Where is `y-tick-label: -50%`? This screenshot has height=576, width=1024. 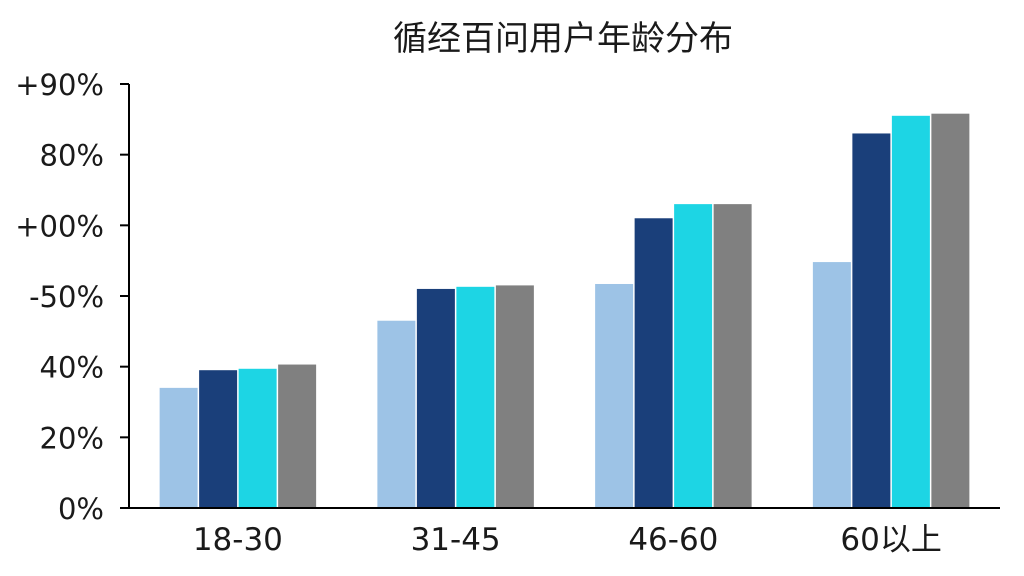 y-tick-label: -50% is located at coordinates (66, 297).